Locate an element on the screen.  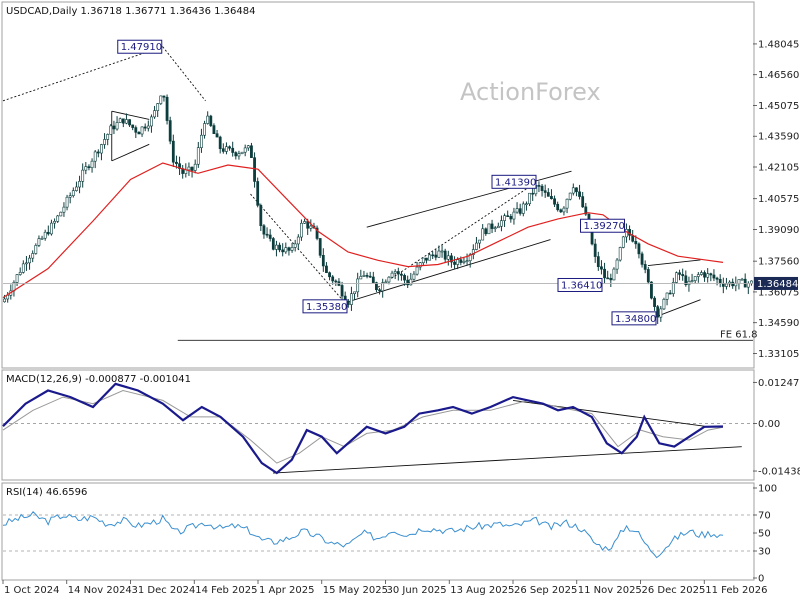
price-tick-label: 1.46560 is located at coordinates (778, 75).